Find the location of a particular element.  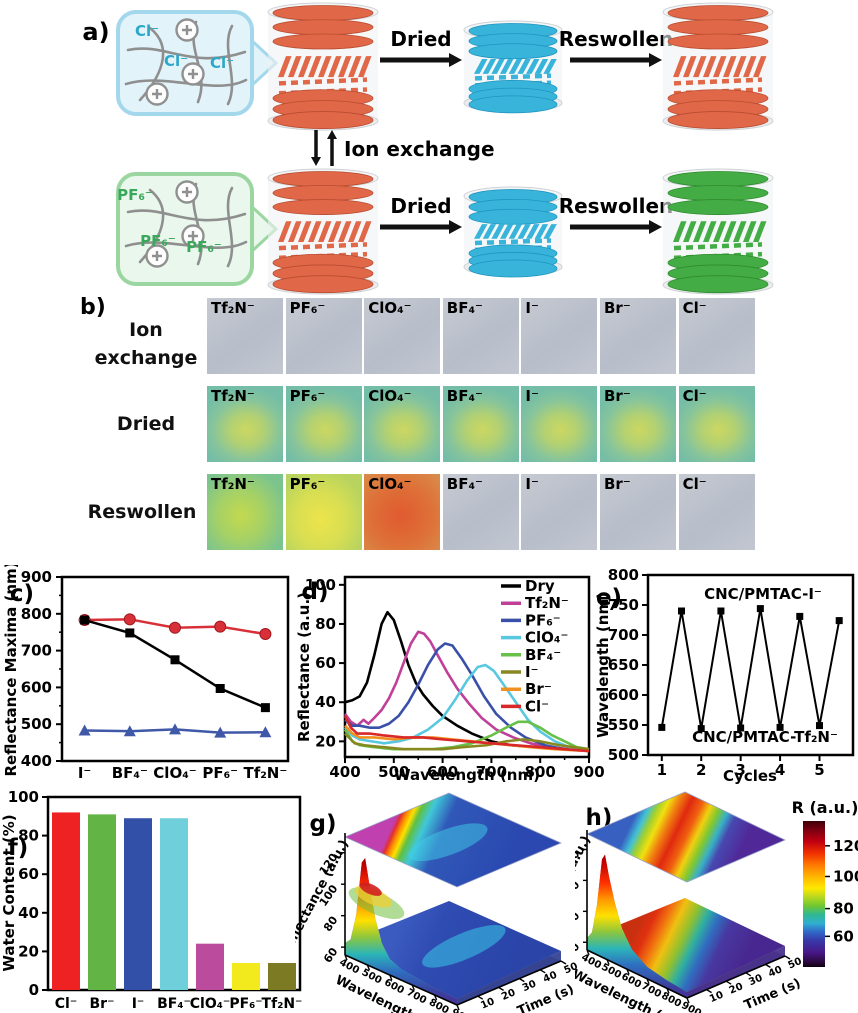

ion-exchange-label: Ion exchange is located at coordinates (419, 149).